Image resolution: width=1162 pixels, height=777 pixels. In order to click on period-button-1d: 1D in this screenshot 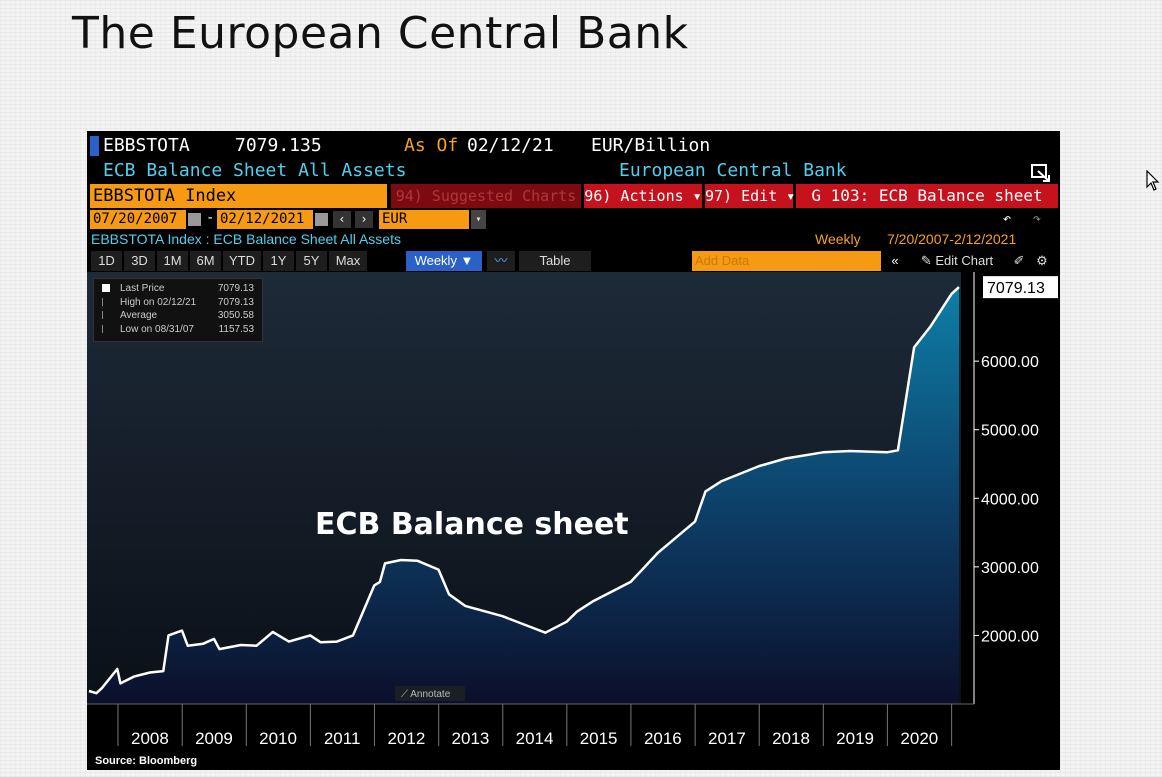, I will do `click(106, 261)`.